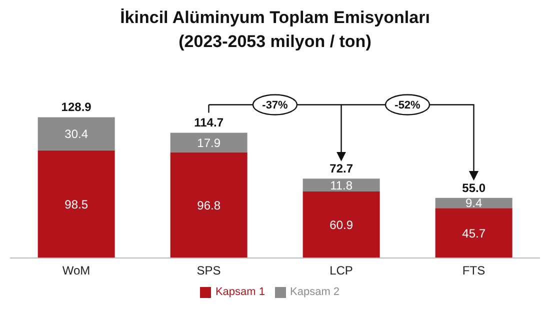 The width and height of the screenshot is (550, 321). What do you see at coordinates (315, 292) in the screenshot?
I see `legend-label: Kapsam 2` at bounding box center [315, 292].